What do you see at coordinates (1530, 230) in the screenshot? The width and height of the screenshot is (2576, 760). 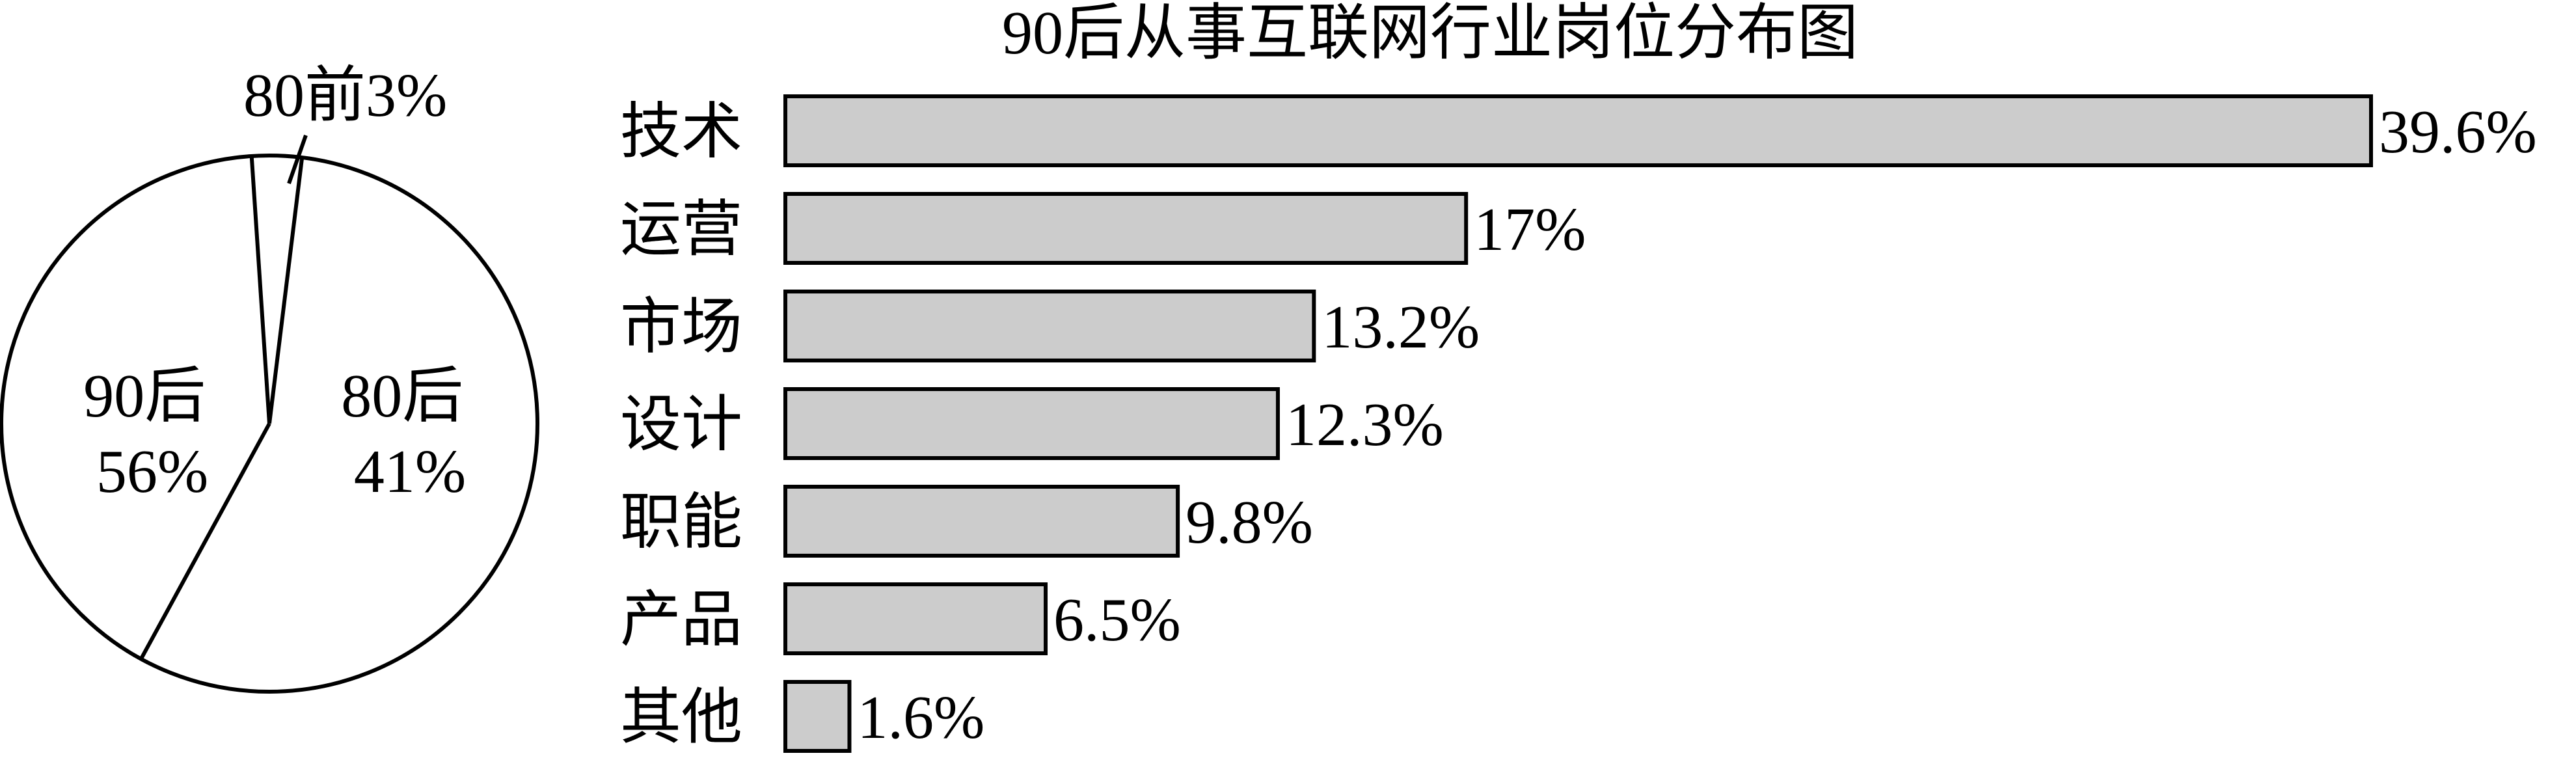 I see `bar-value-label: 17%` at bounding box center [1530, 230].